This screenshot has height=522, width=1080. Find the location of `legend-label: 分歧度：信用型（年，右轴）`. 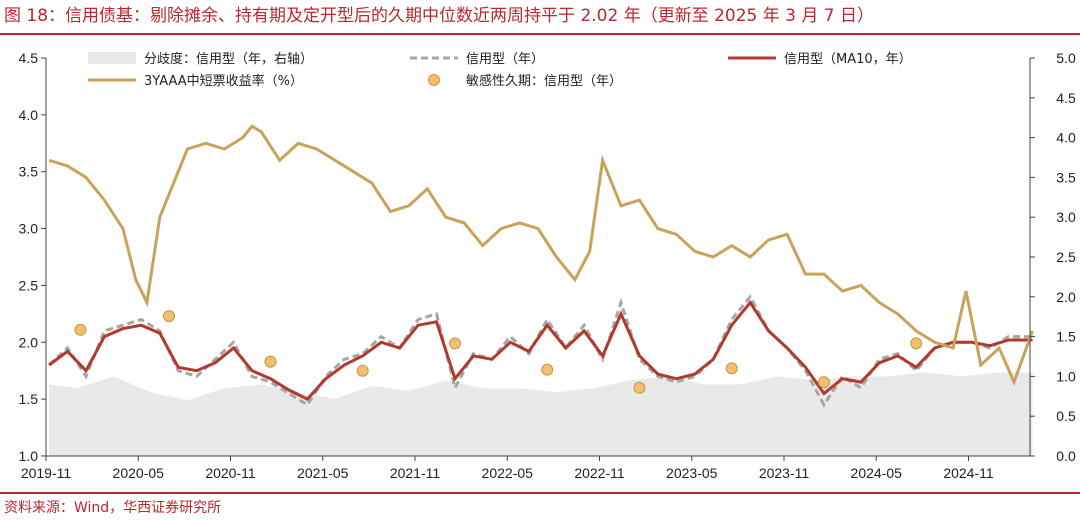

legend-label: 分歧度：信用型（年，右轴） is located at coordinates (228, 59).